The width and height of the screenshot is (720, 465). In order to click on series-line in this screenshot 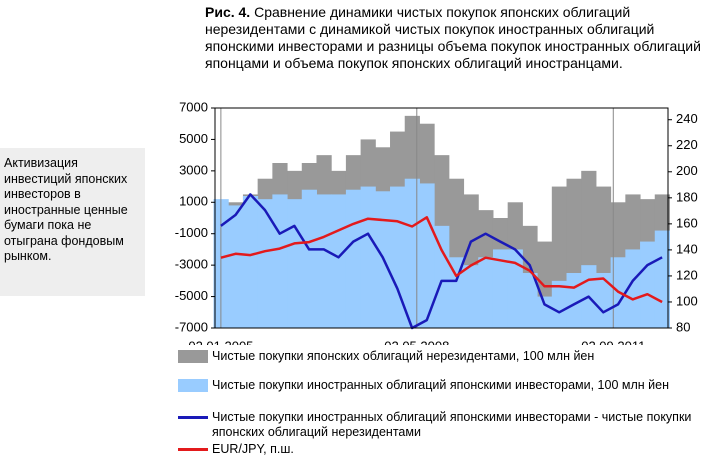, I will do `click(441, 260)`.